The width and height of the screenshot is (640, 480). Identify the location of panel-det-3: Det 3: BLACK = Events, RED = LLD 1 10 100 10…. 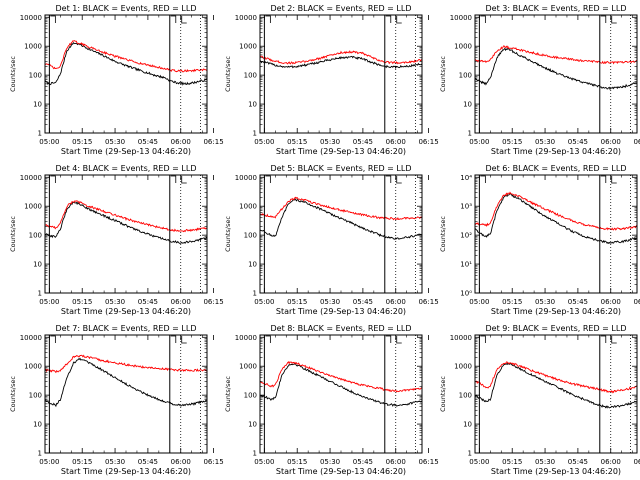
(539, 80).